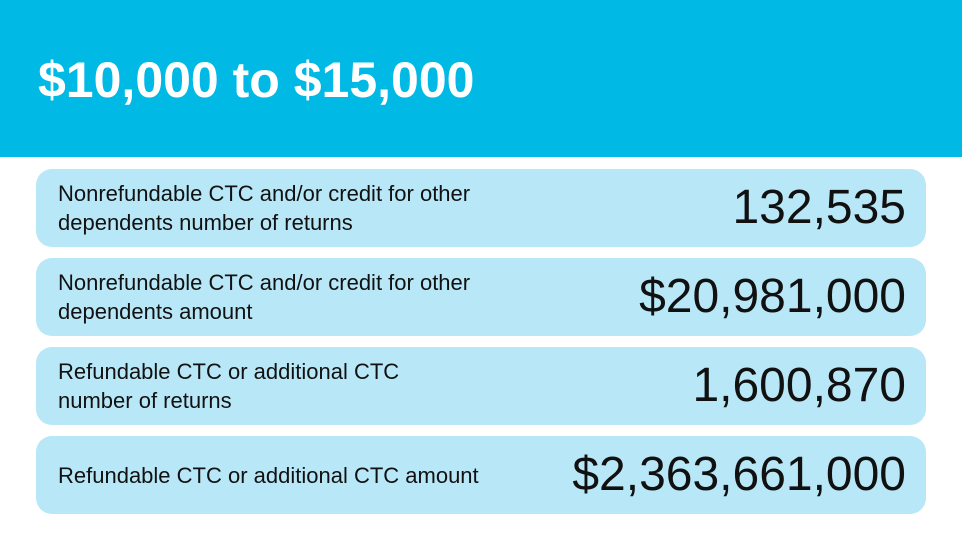  What do you see at coordinates (256, 80) in the screenshot?
I see `page-title: $10,000 to $15,000` at bounding box center [256, 80].